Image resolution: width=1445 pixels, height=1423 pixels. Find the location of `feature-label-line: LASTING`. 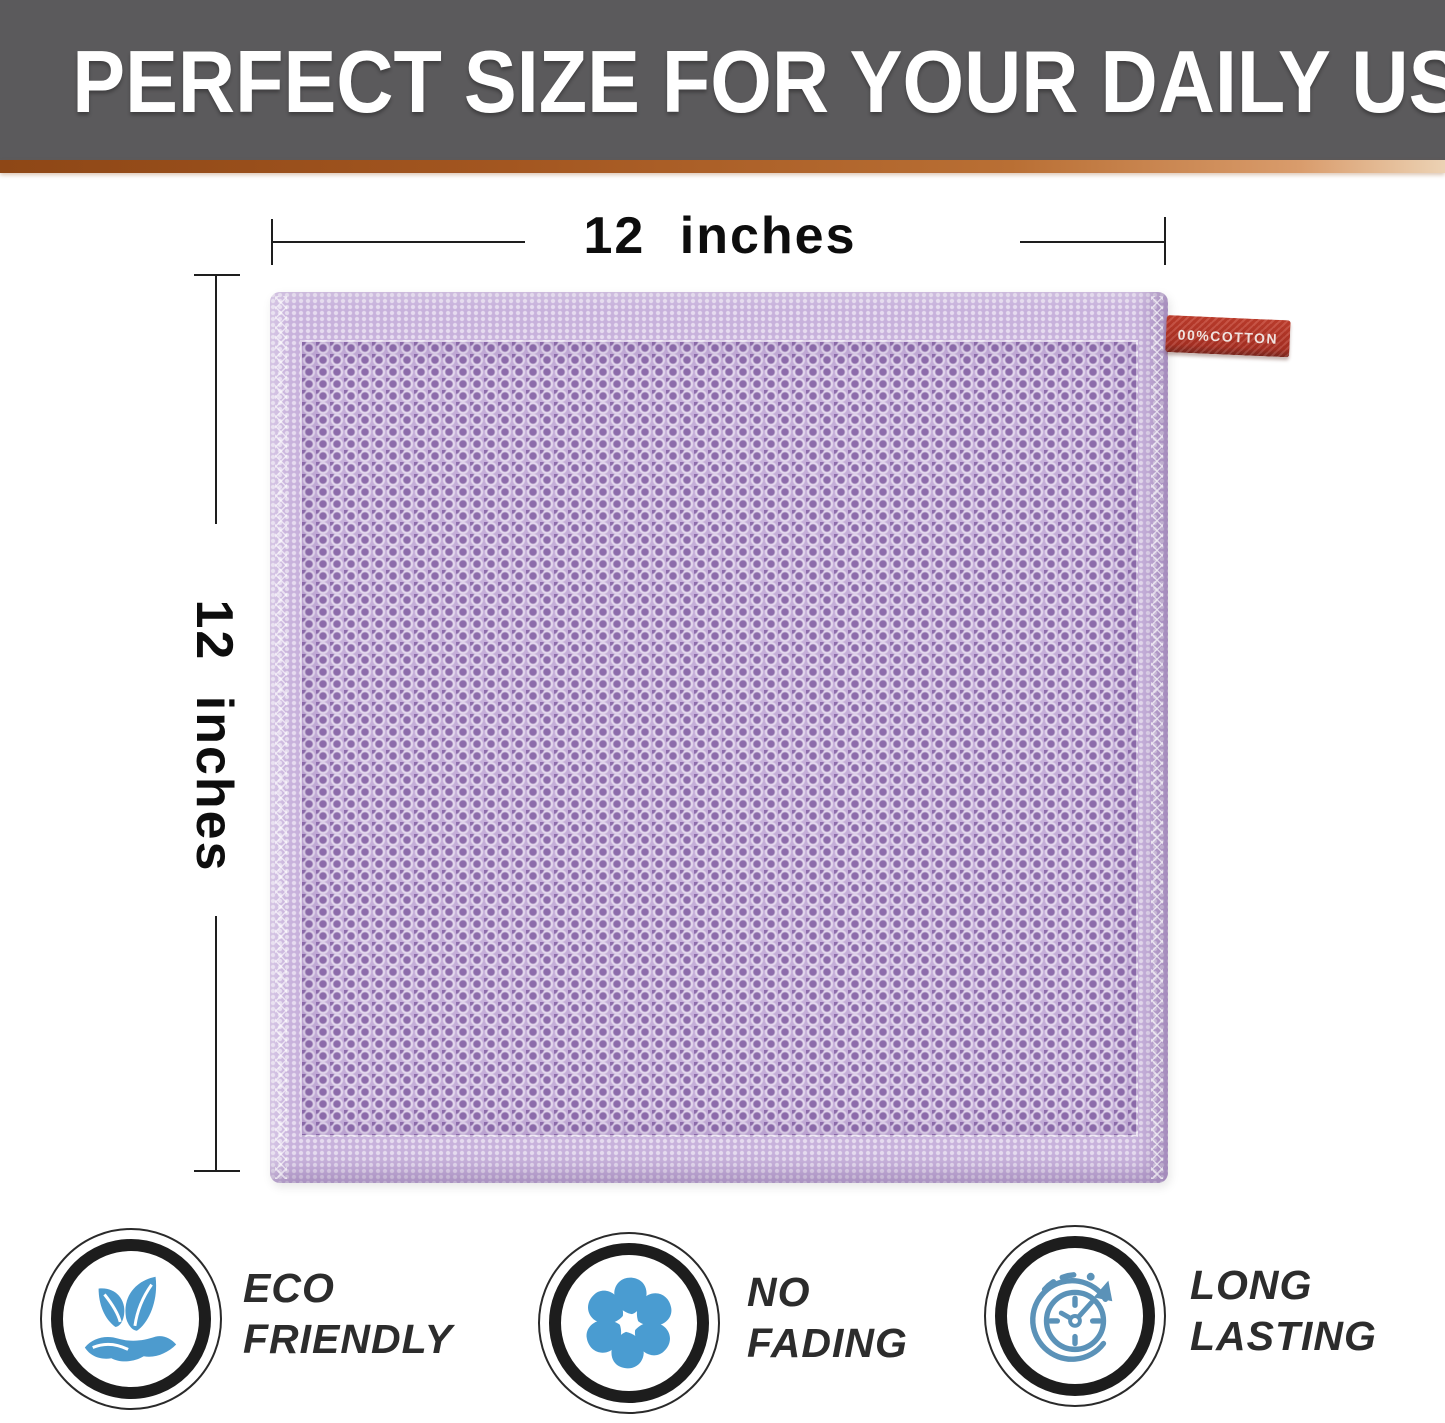

feature-label-line: LASTING is located at coordinates (1283, 1336).